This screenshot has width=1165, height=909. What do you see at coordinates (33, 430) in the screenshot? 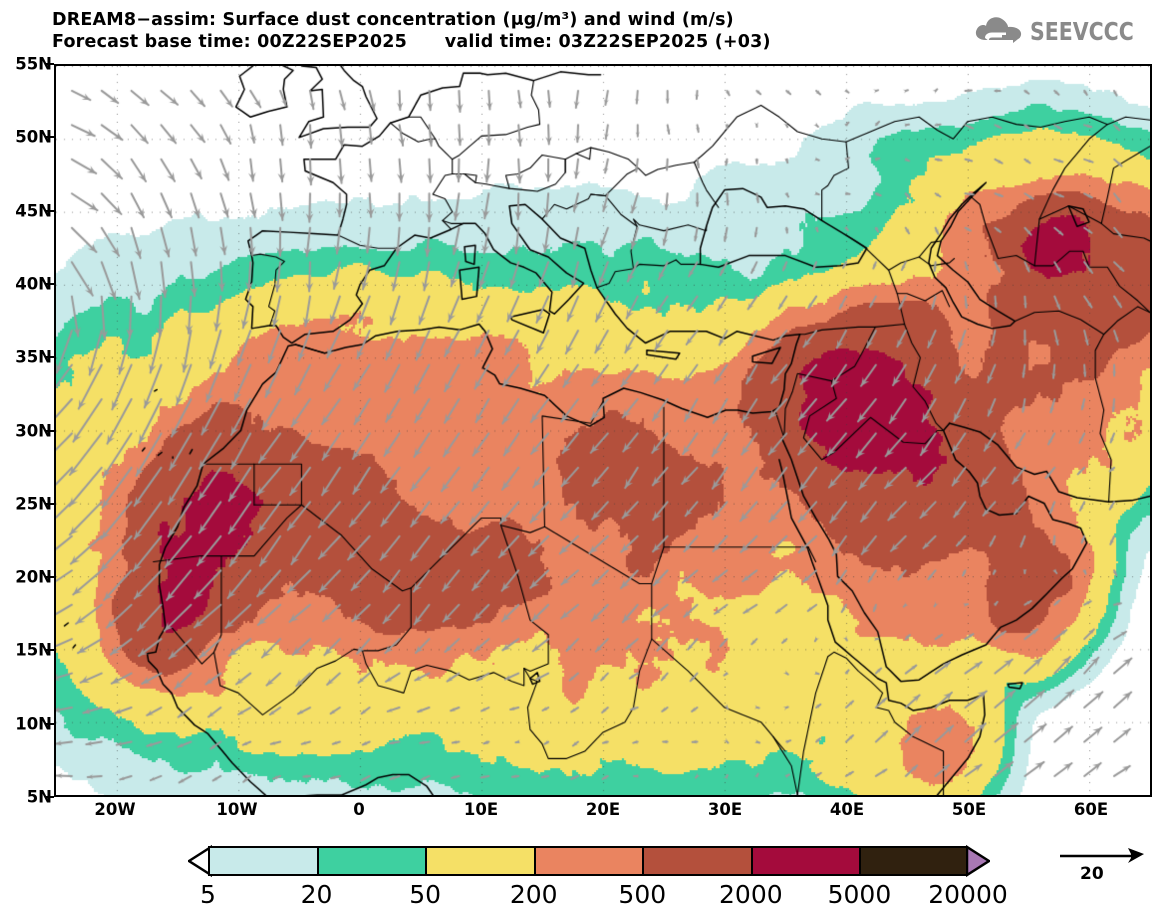
I see `y-axis-tick-label: 30N` at bounding box center [33, 430].